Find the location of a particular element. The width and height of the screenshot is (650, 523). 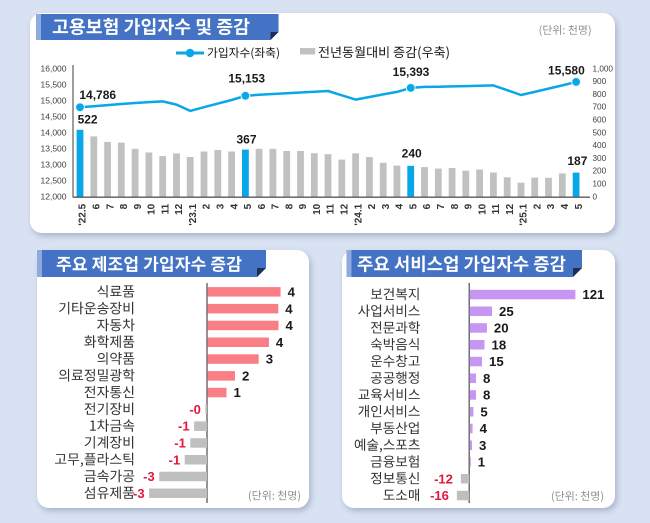

svg-text: 900 is located at coordinates (600, 81).